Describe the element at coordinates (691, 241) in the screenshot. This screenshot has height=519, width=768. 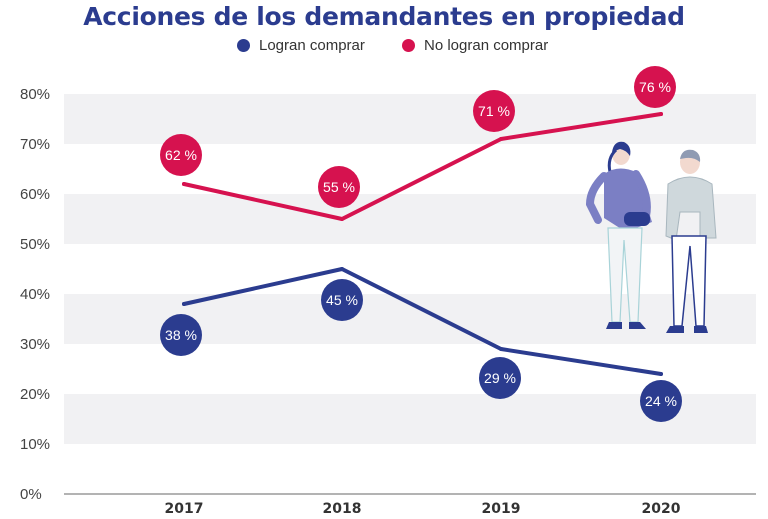
I see `man-figure` at that location.